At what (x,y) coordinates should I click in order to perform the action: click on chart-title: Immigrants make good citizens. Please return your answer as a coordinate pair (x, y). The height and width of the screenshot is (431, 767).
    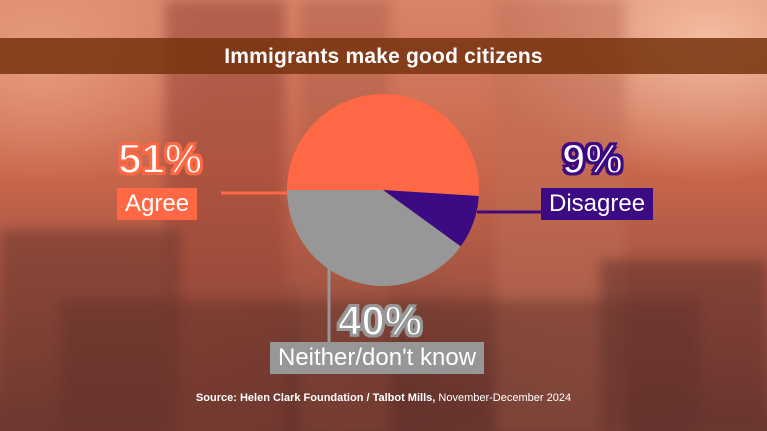
    Looking at the image, I should click on (383, 56).